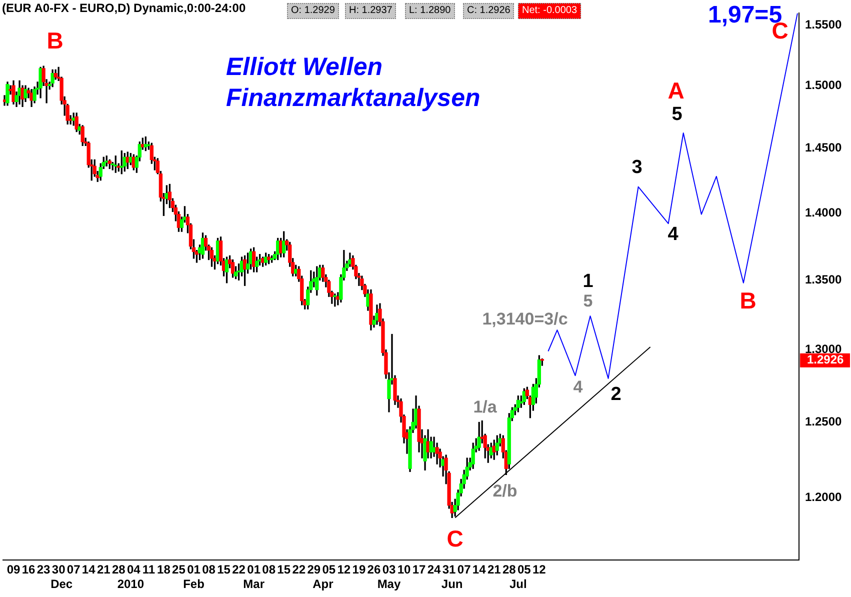 Image resolution: width=851 pixels, height=597 pixels. Describe the element at coordinates (455, 538) in the screenshot. I see `annotation: C` at that location.